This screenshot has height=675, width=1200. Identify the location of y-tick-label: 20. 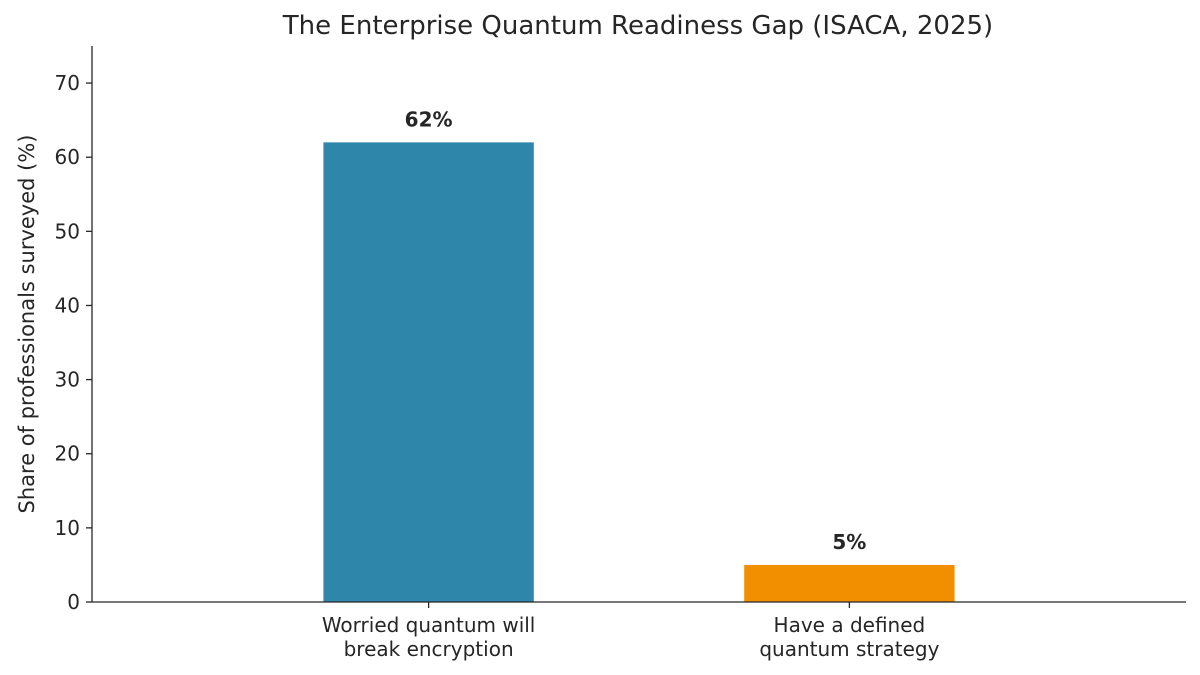
(67, 454).